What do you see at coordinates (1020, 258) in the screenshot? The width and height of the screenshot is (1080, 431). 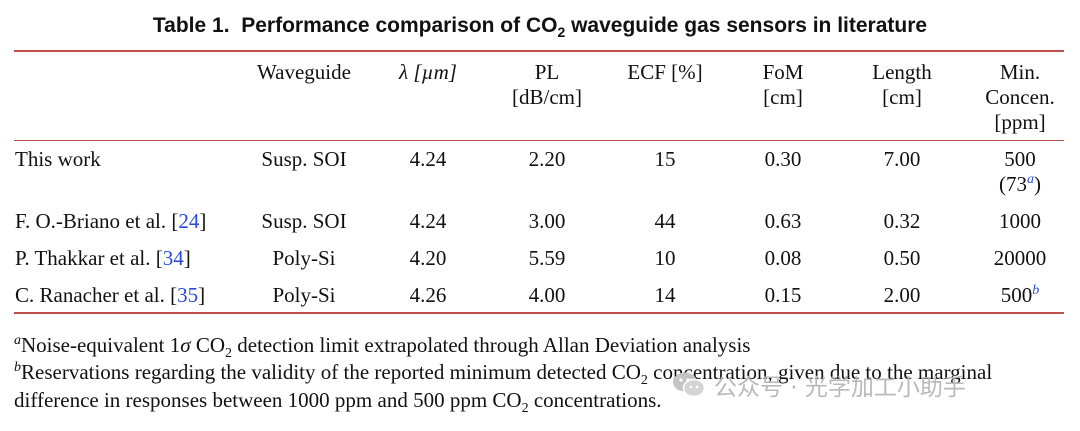 I see `cell-minconc: 20000` at bounding box center [1020, 258].